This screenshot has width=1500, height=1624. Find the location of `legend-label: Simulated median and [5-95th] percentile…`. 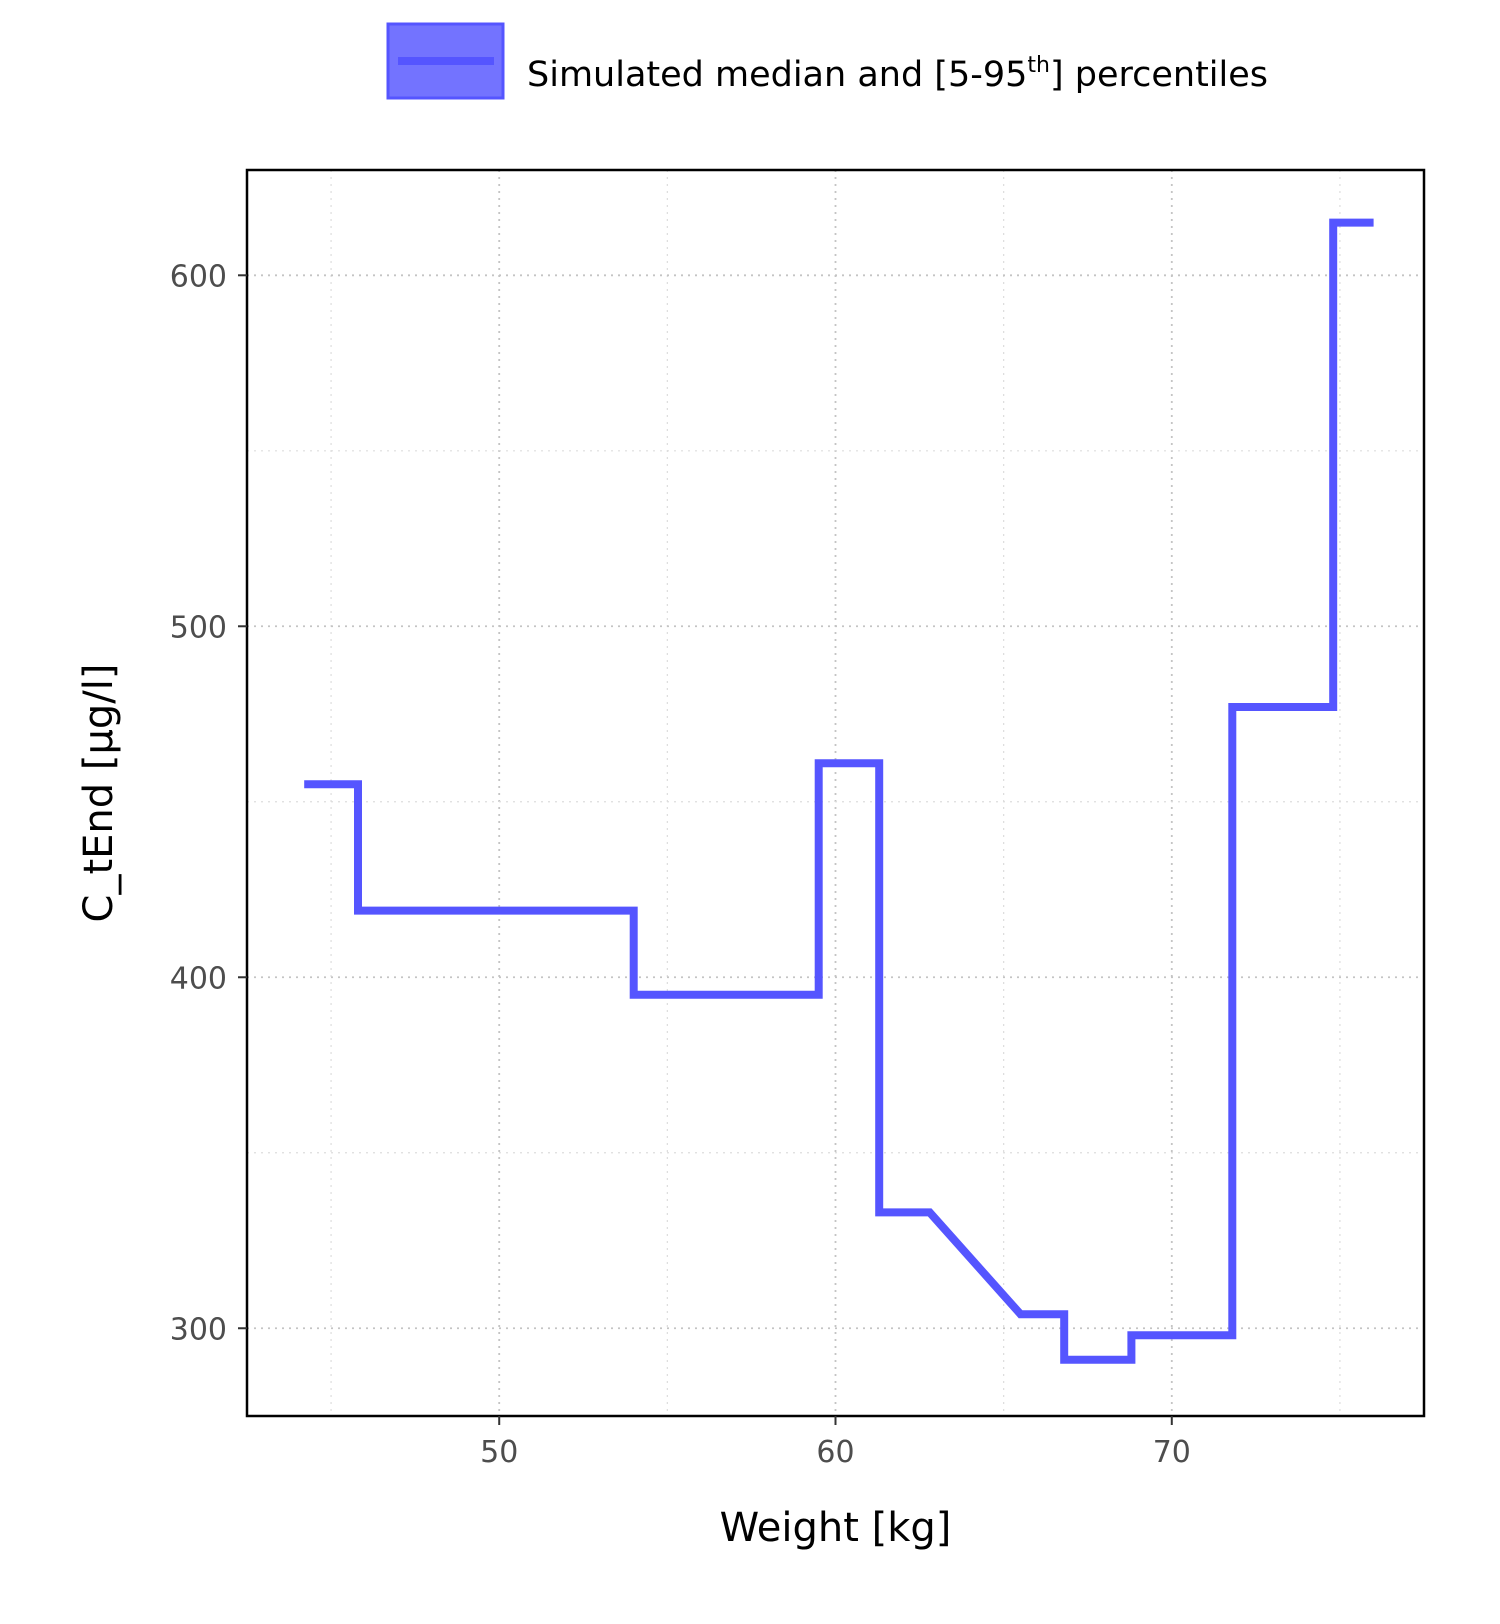

legend-label: Simulated median and [5-95th] percentile… is located at coordinates (897, 74).